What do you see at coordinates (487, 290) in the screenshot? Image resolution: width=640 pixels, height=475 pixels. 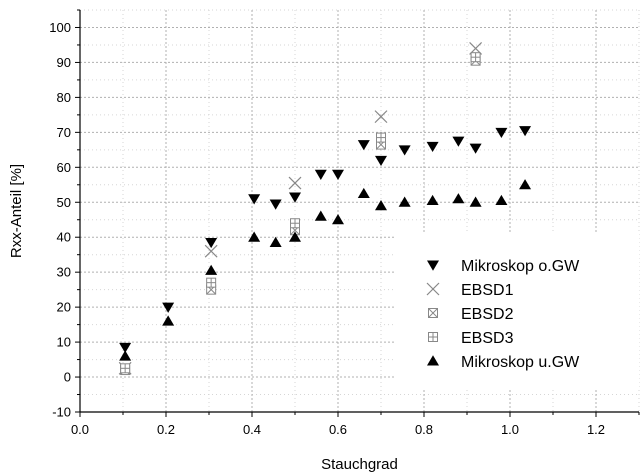 I see `legend-label: EBSD1` at bounding box center [487, 290].